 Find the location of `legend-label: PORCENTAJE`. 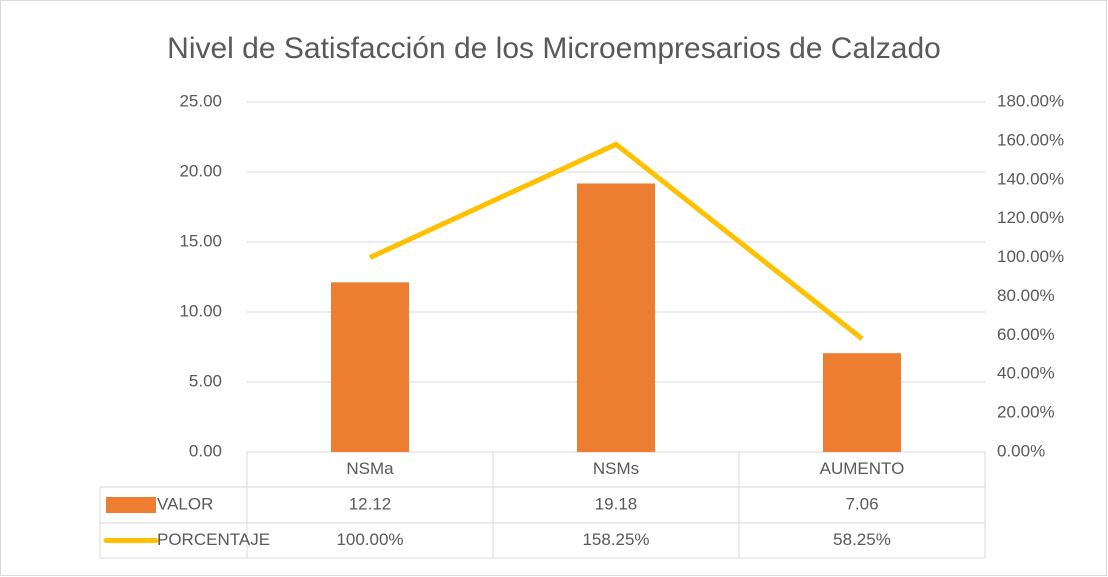

legend-label: PORCENTAJE is located at coordinates (213, 539).